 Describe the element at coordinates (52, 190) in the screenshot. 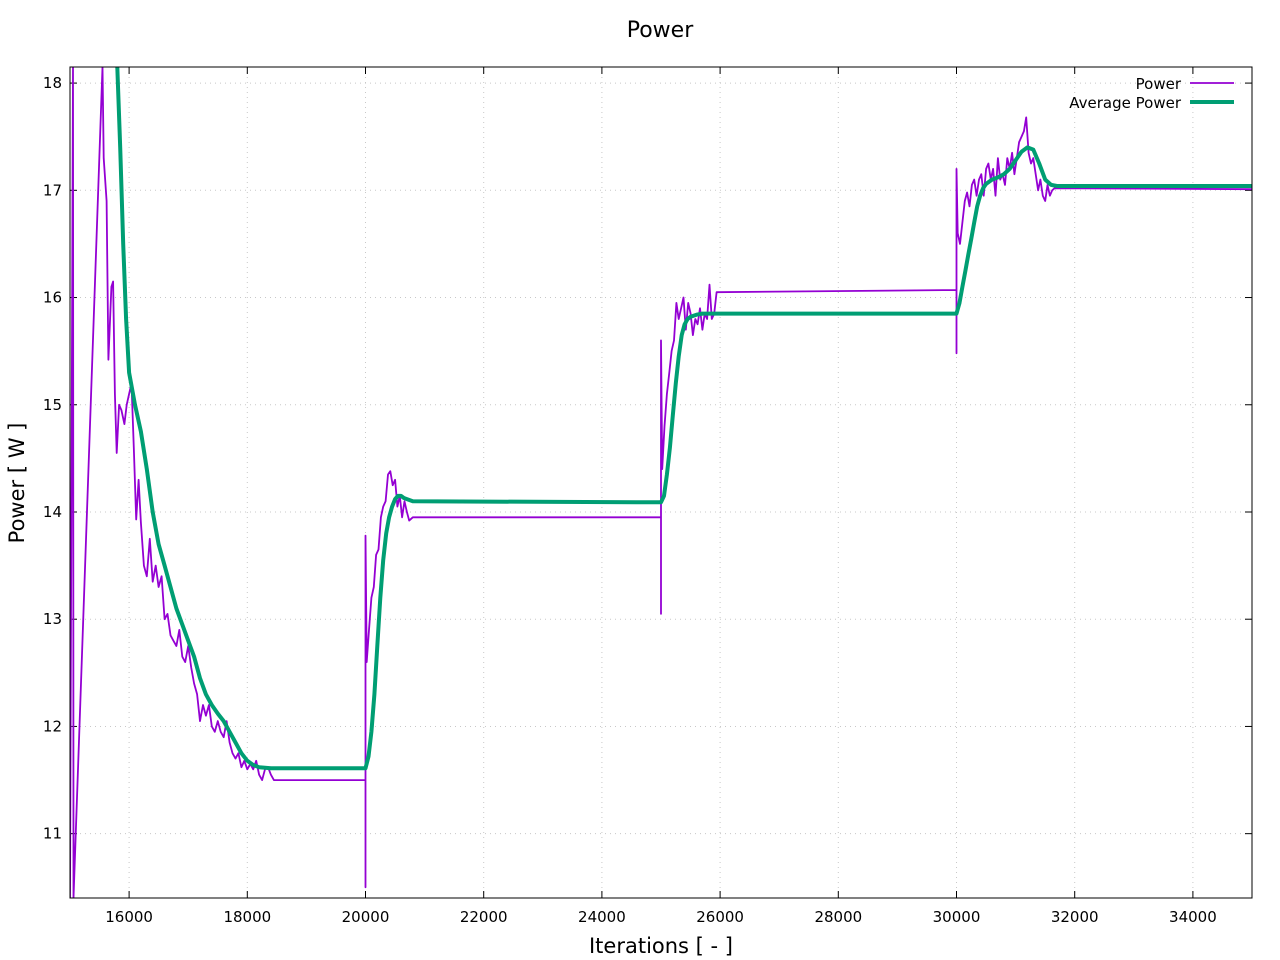

I see `y-tick-label: 17` at that location.